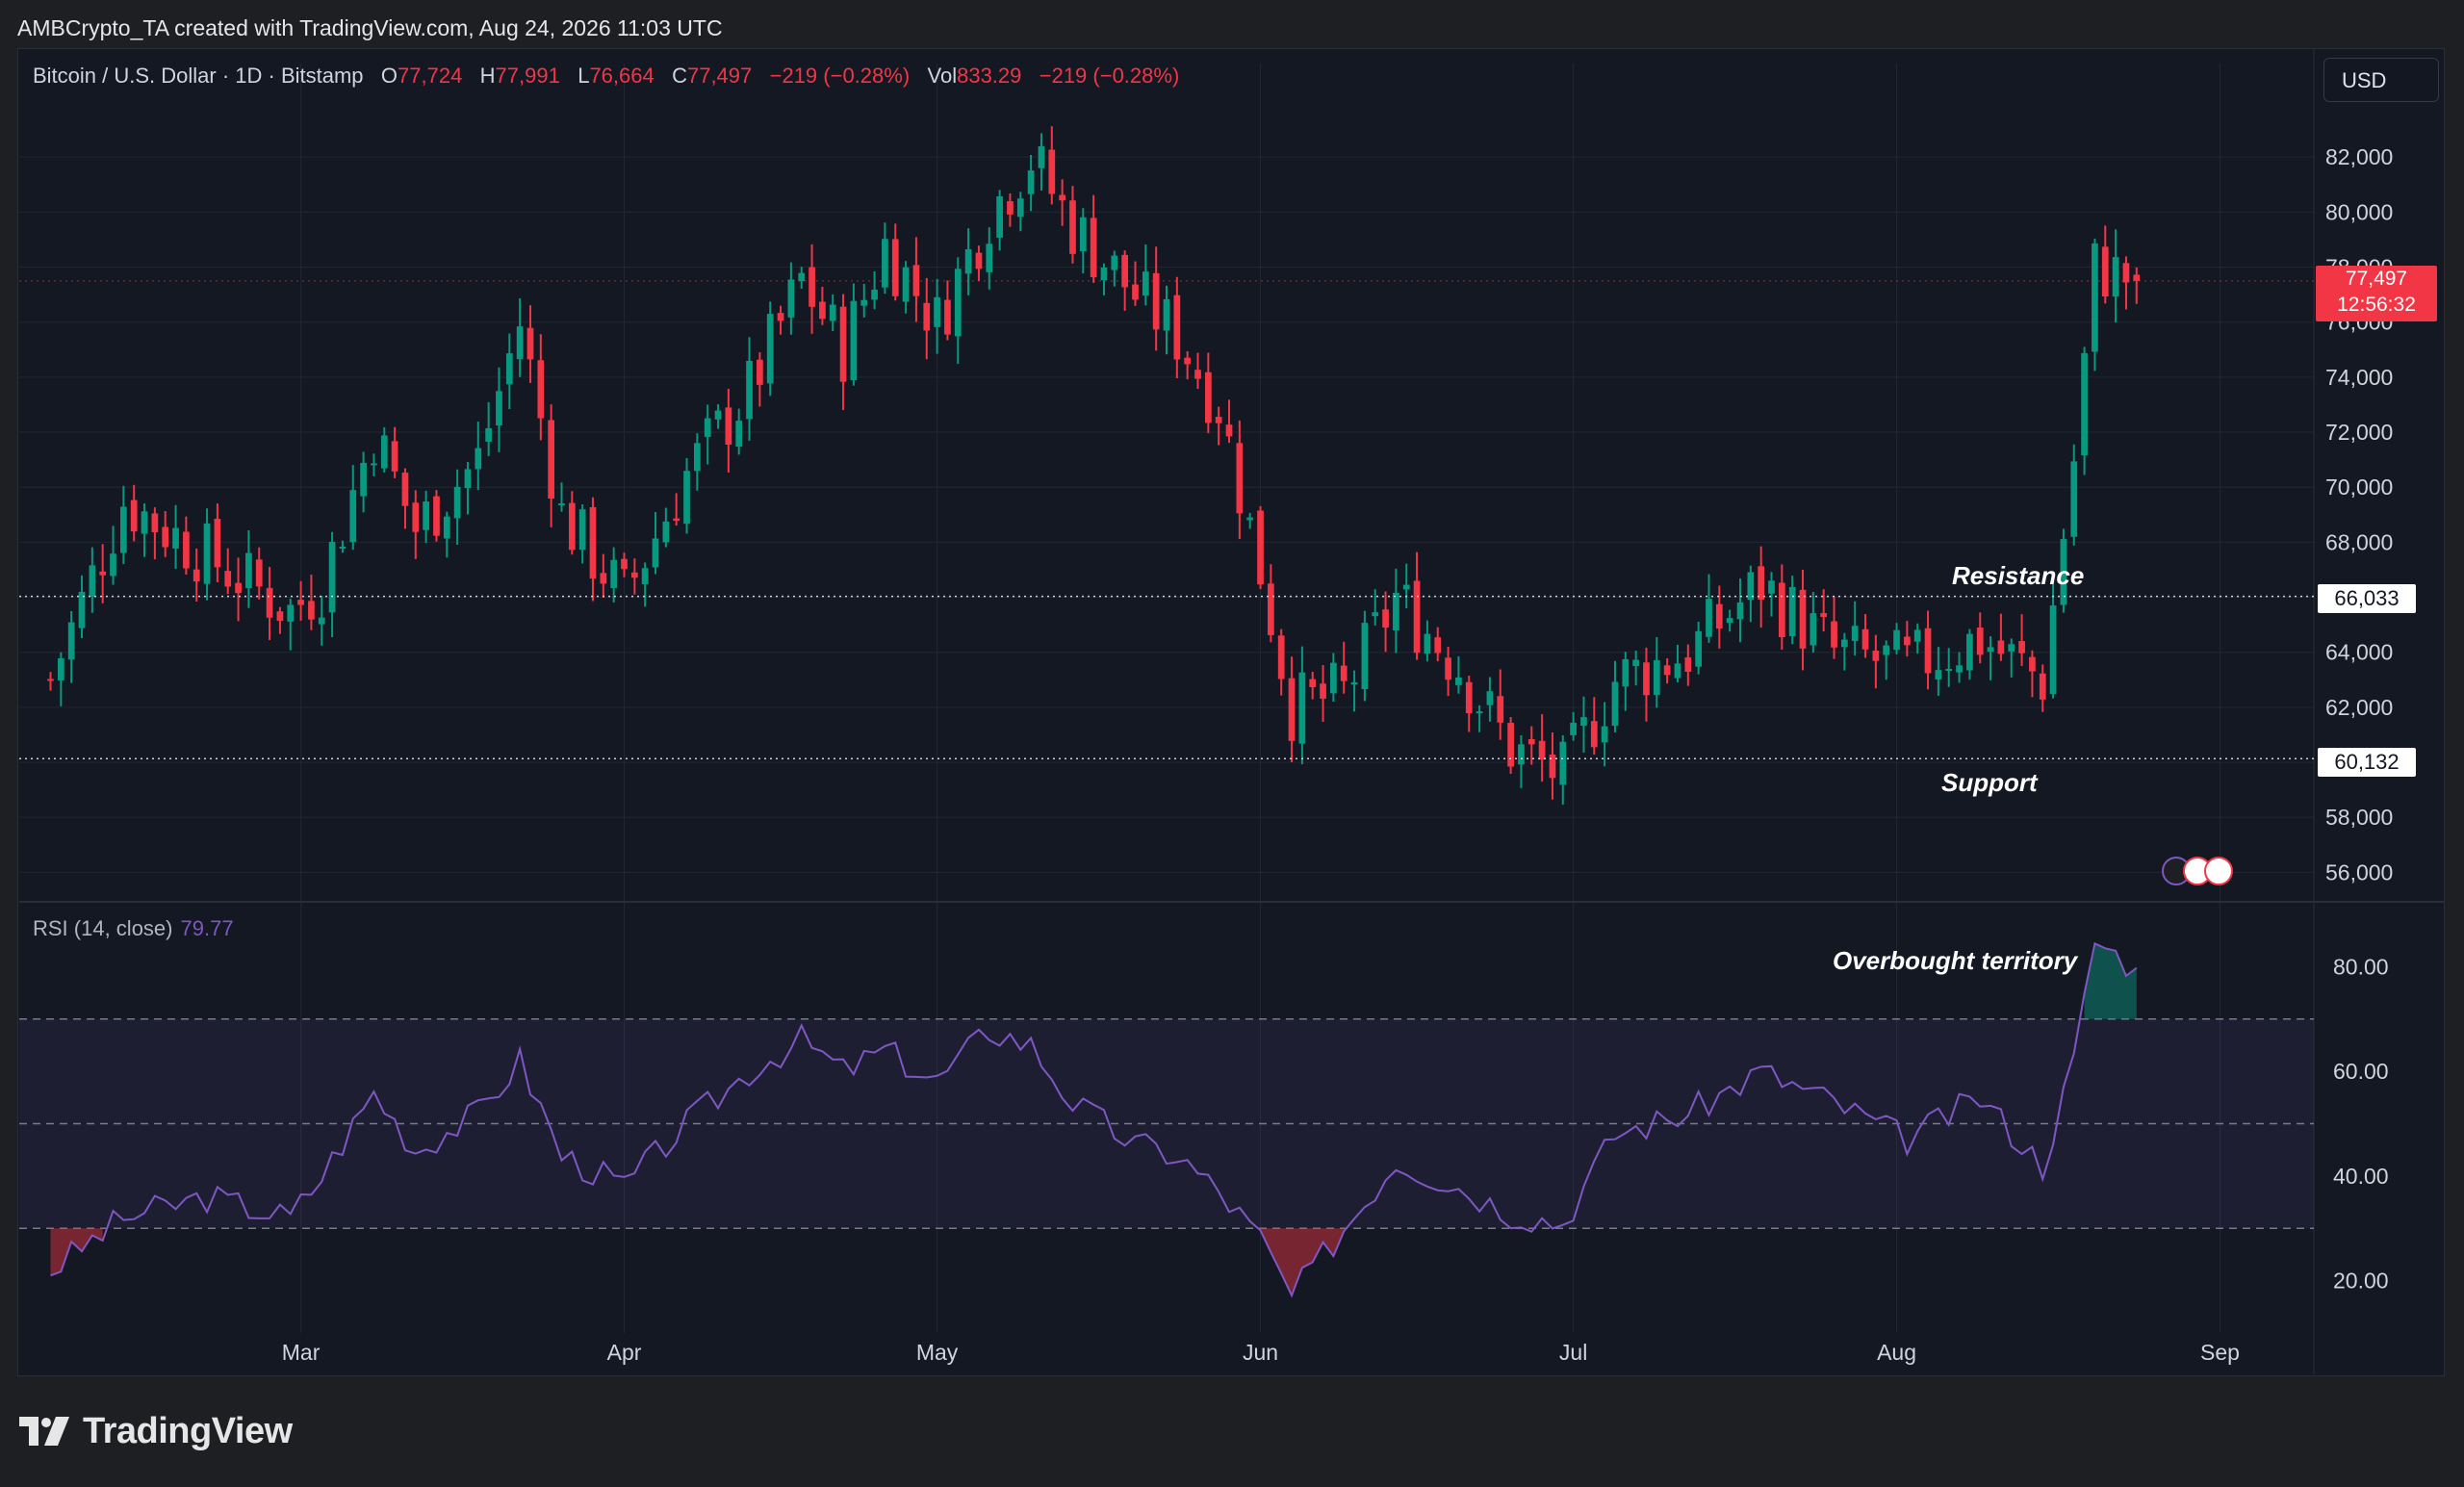  Describe the element at coordinates (2367, 598) in the screenshot. I see `resistance-price-tag: 66,033` at that location.